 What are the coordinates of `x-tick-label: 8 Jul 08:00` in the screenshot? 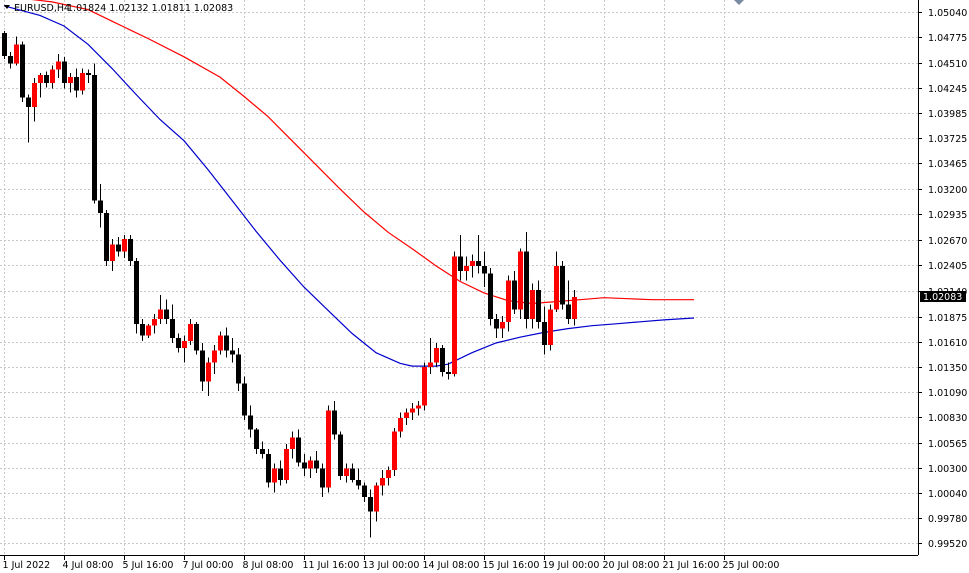 It's located at (268, 565).